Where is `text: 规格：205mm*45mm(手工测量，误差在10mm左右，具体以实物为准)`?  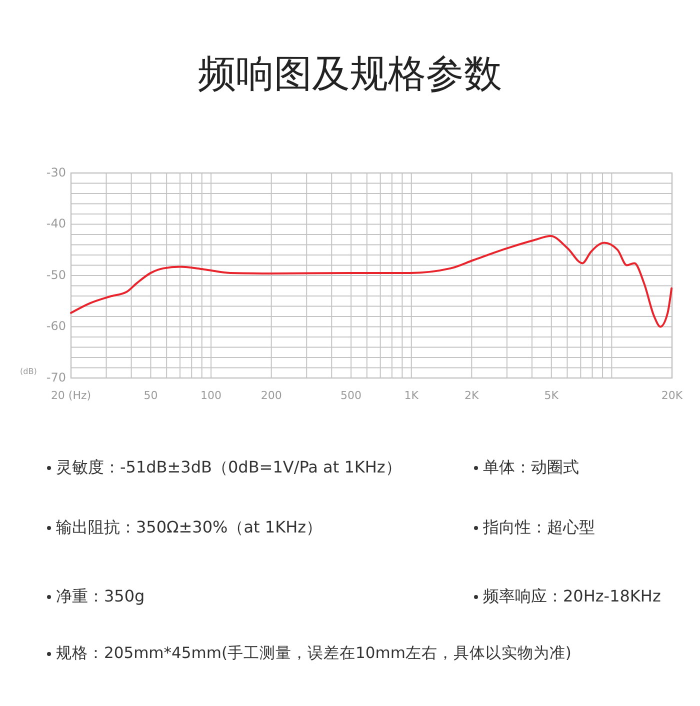
text: 规格：205mm*45mm(手工测量，误差在10mm左右，具体以实物为准) is located at coordinates (314, 653).